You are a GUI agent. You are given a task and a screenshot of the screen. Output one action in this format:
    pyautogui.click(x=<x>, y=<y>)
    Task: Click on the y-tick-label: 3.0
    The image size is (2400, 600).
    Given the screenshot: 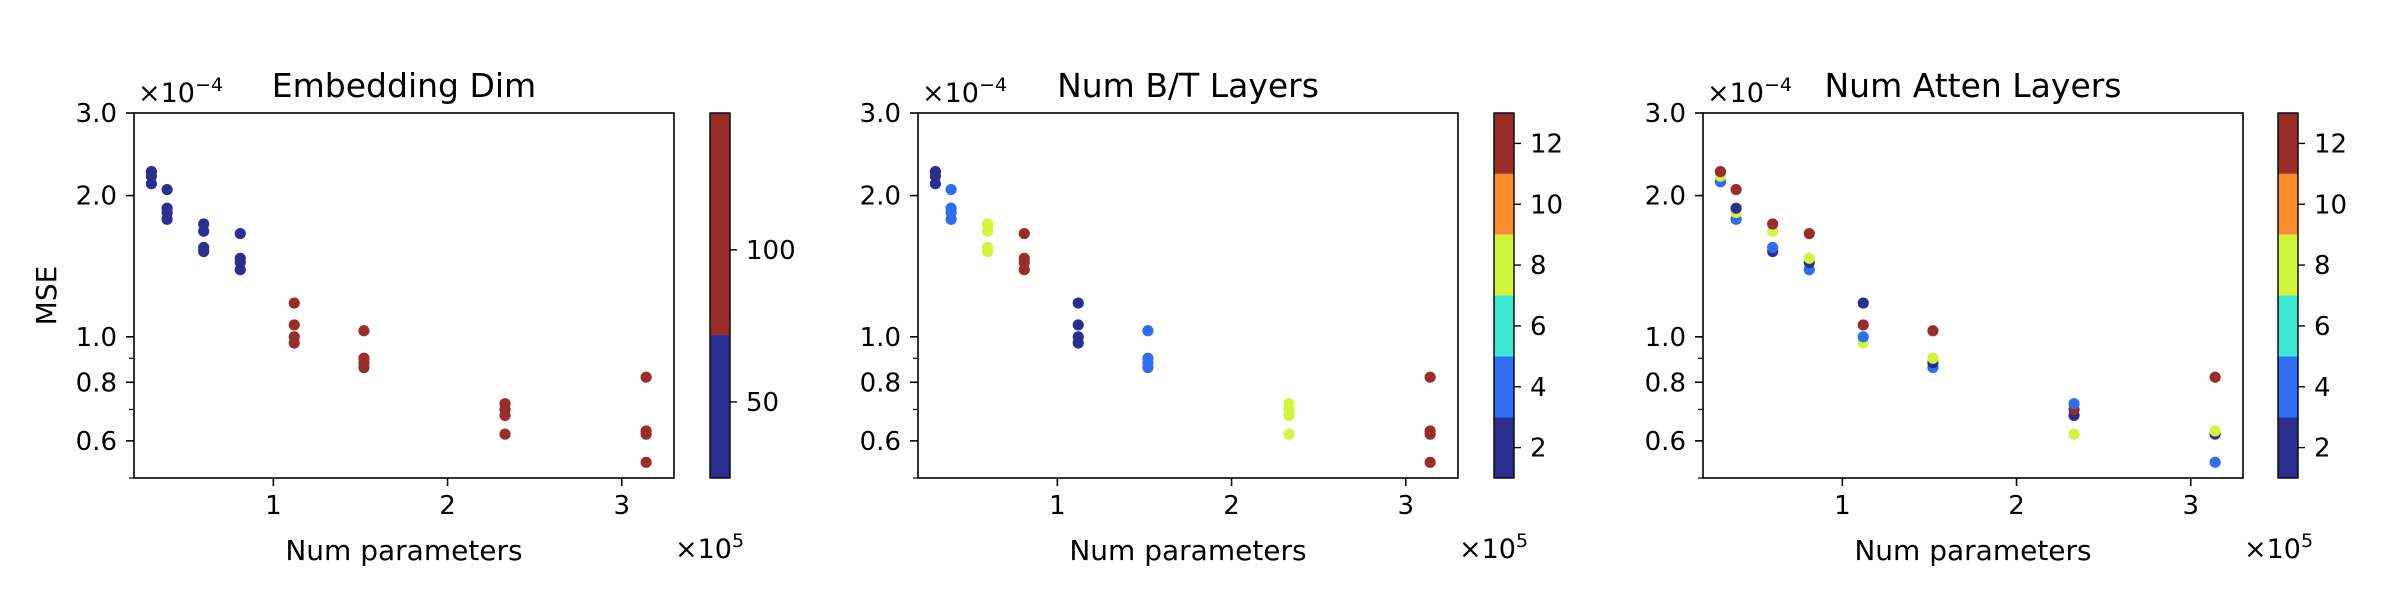 What is the action you would take?
    pyautogui.click(x=880, y=114)
    